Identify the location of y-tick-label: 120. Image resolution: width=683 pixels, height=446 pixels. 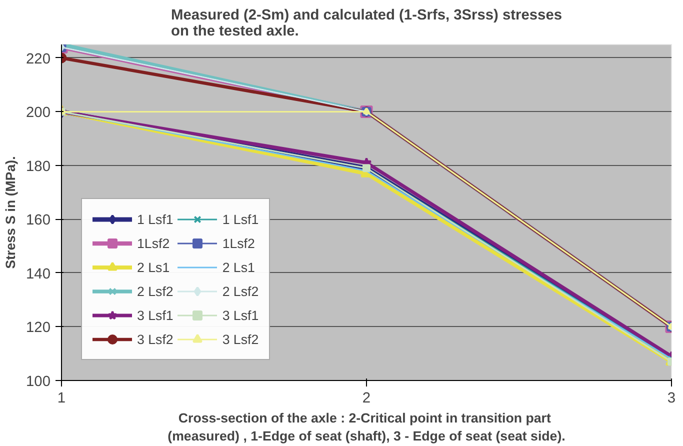
(38, 328).